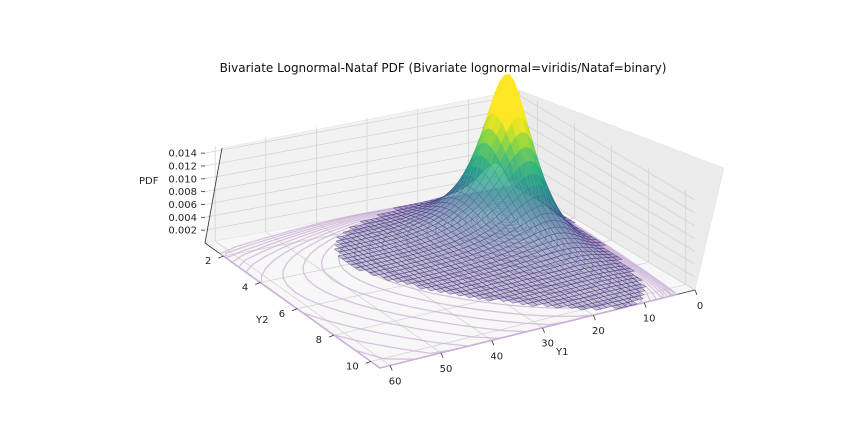 The image size is (864, 432). Describe the element at coordinates (208, 261) in the screenshot. I see `y-tick-label: 2` at that location.